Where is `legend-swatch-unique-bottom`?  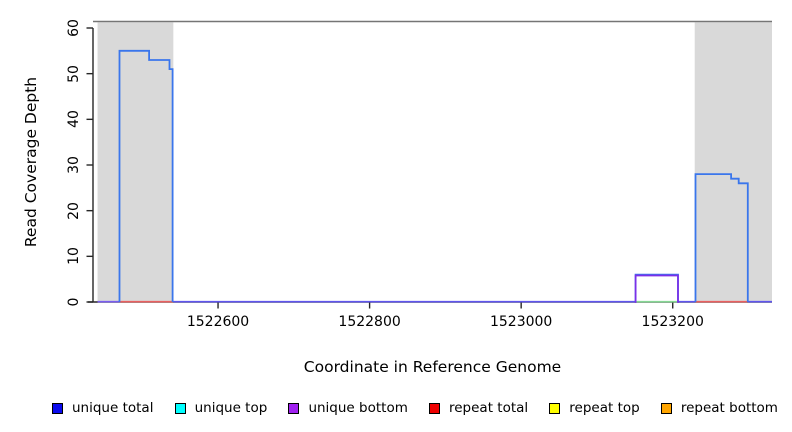 legend-swatch-unique-bottom is located at coordinates (294, 408).